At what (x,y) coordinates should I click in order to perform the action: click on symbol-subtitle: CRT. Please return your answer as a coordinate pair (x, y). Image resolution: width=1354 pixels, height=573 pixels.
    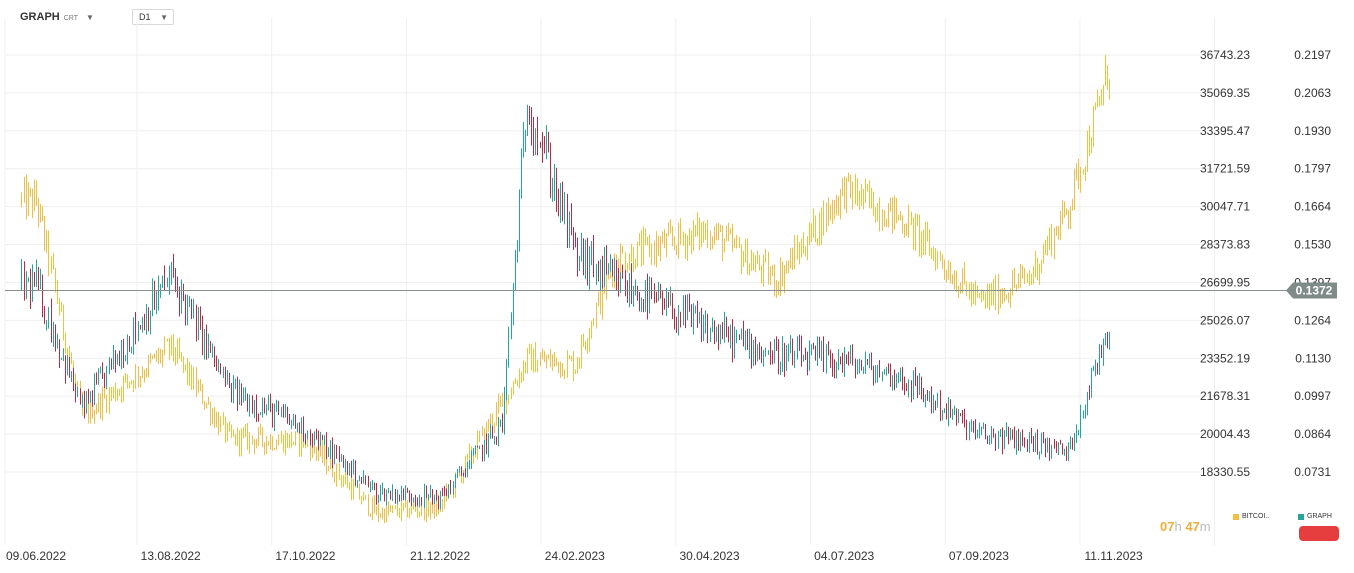
    Looking at the image, I should click on (70, 18).